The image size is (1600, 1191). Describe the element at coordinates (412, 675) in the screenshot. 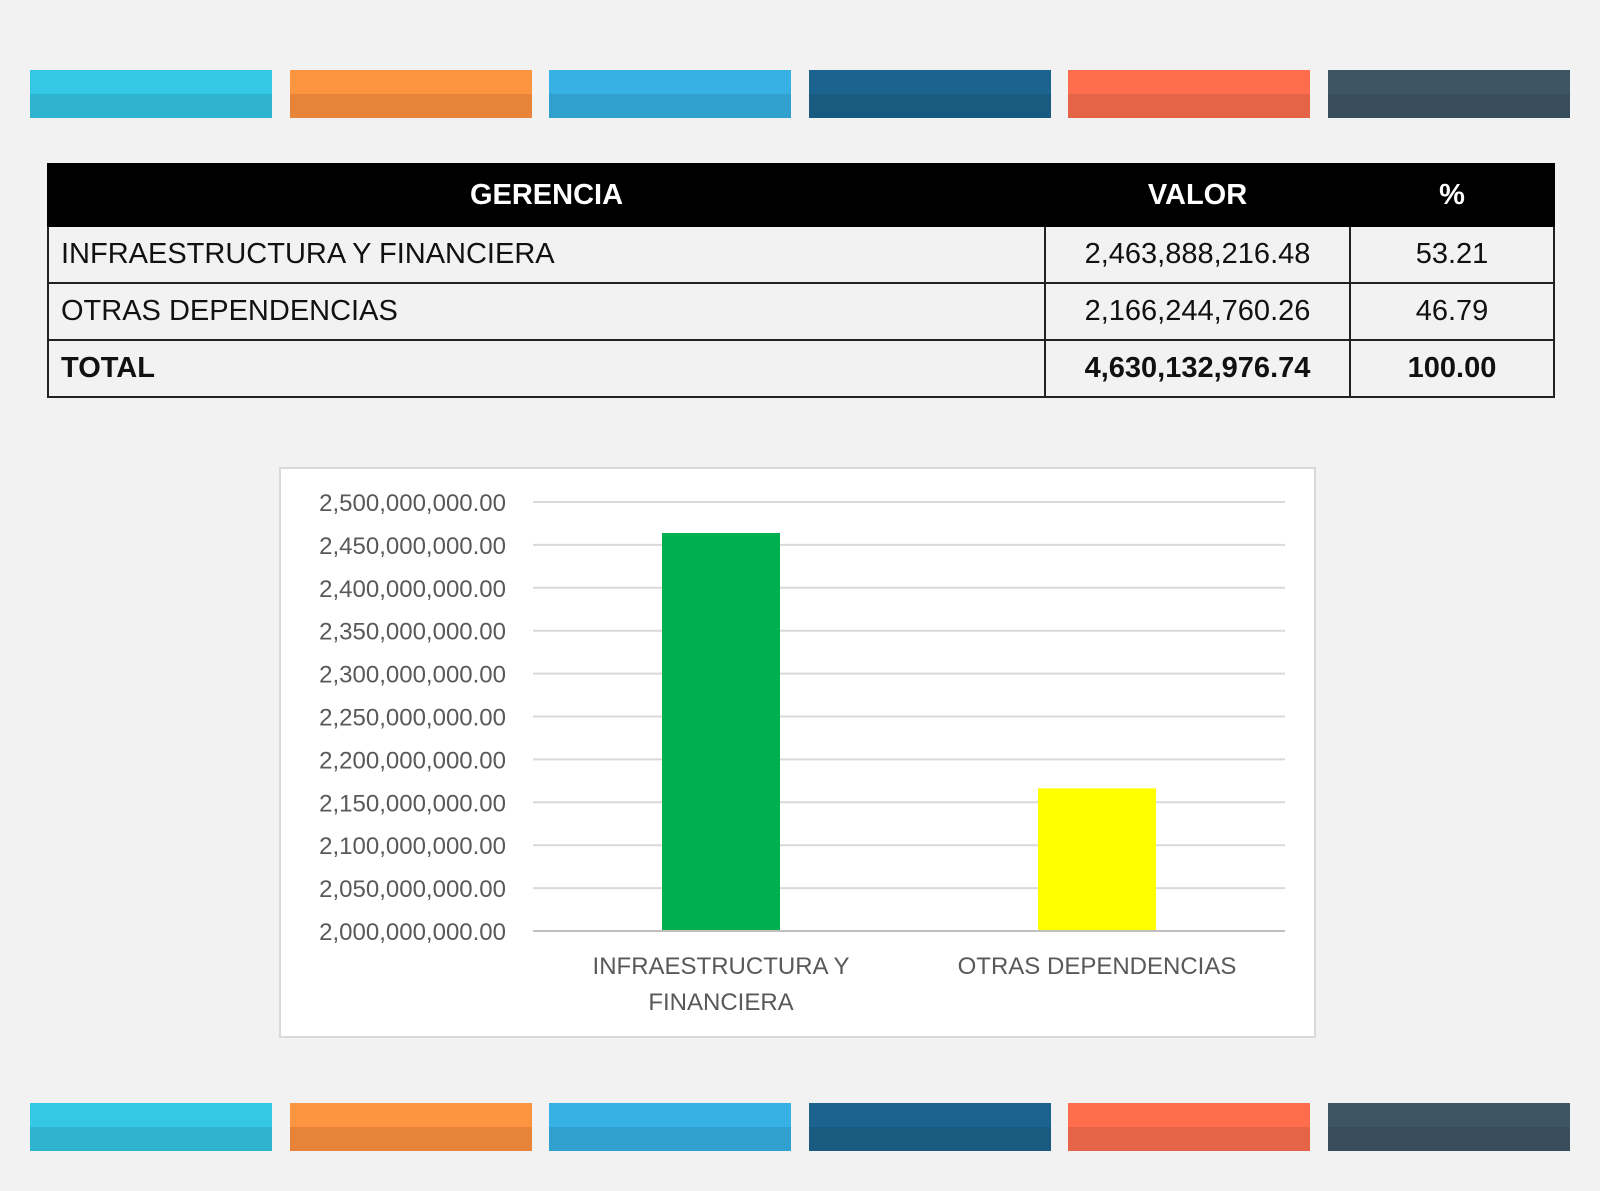

I see `y-tick-label: 2,300,000,000.00` at that location.